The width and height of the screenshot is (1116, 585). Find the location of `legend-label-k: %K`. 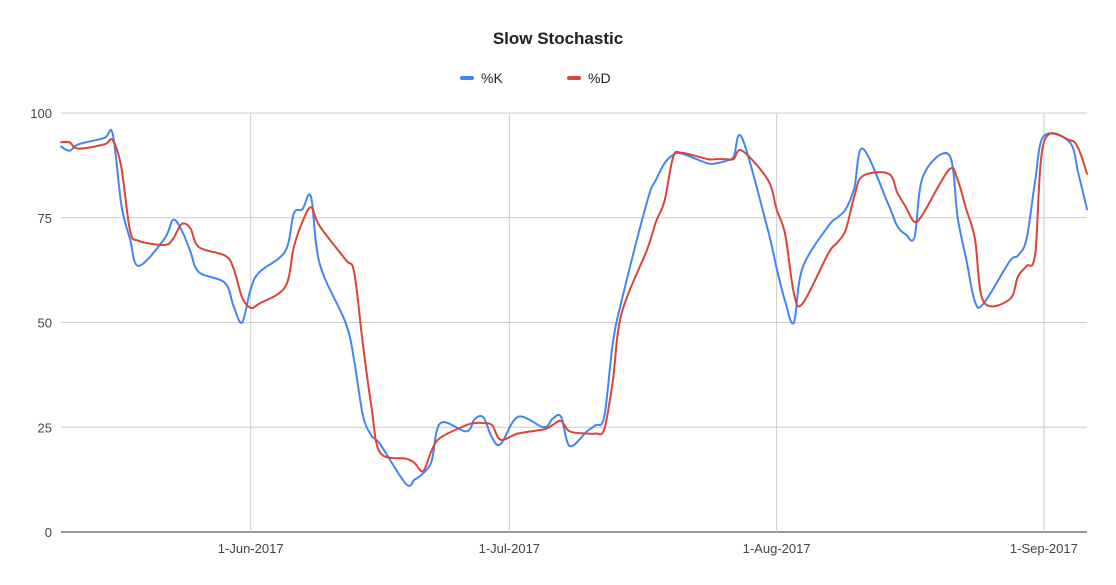

legend-label-k: %K is located at coordinates (492, 78).